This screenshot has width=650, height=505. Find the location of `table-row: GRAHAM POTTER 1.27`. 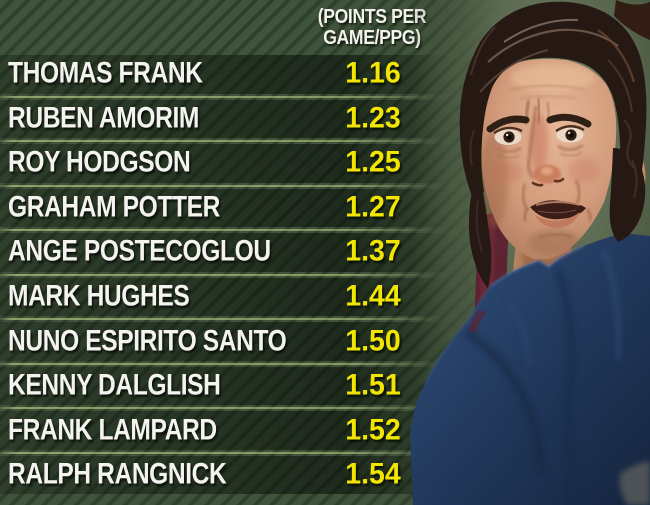

table-row: GRAHAM POTTER 1.27 is located at coordinates (226, 209).